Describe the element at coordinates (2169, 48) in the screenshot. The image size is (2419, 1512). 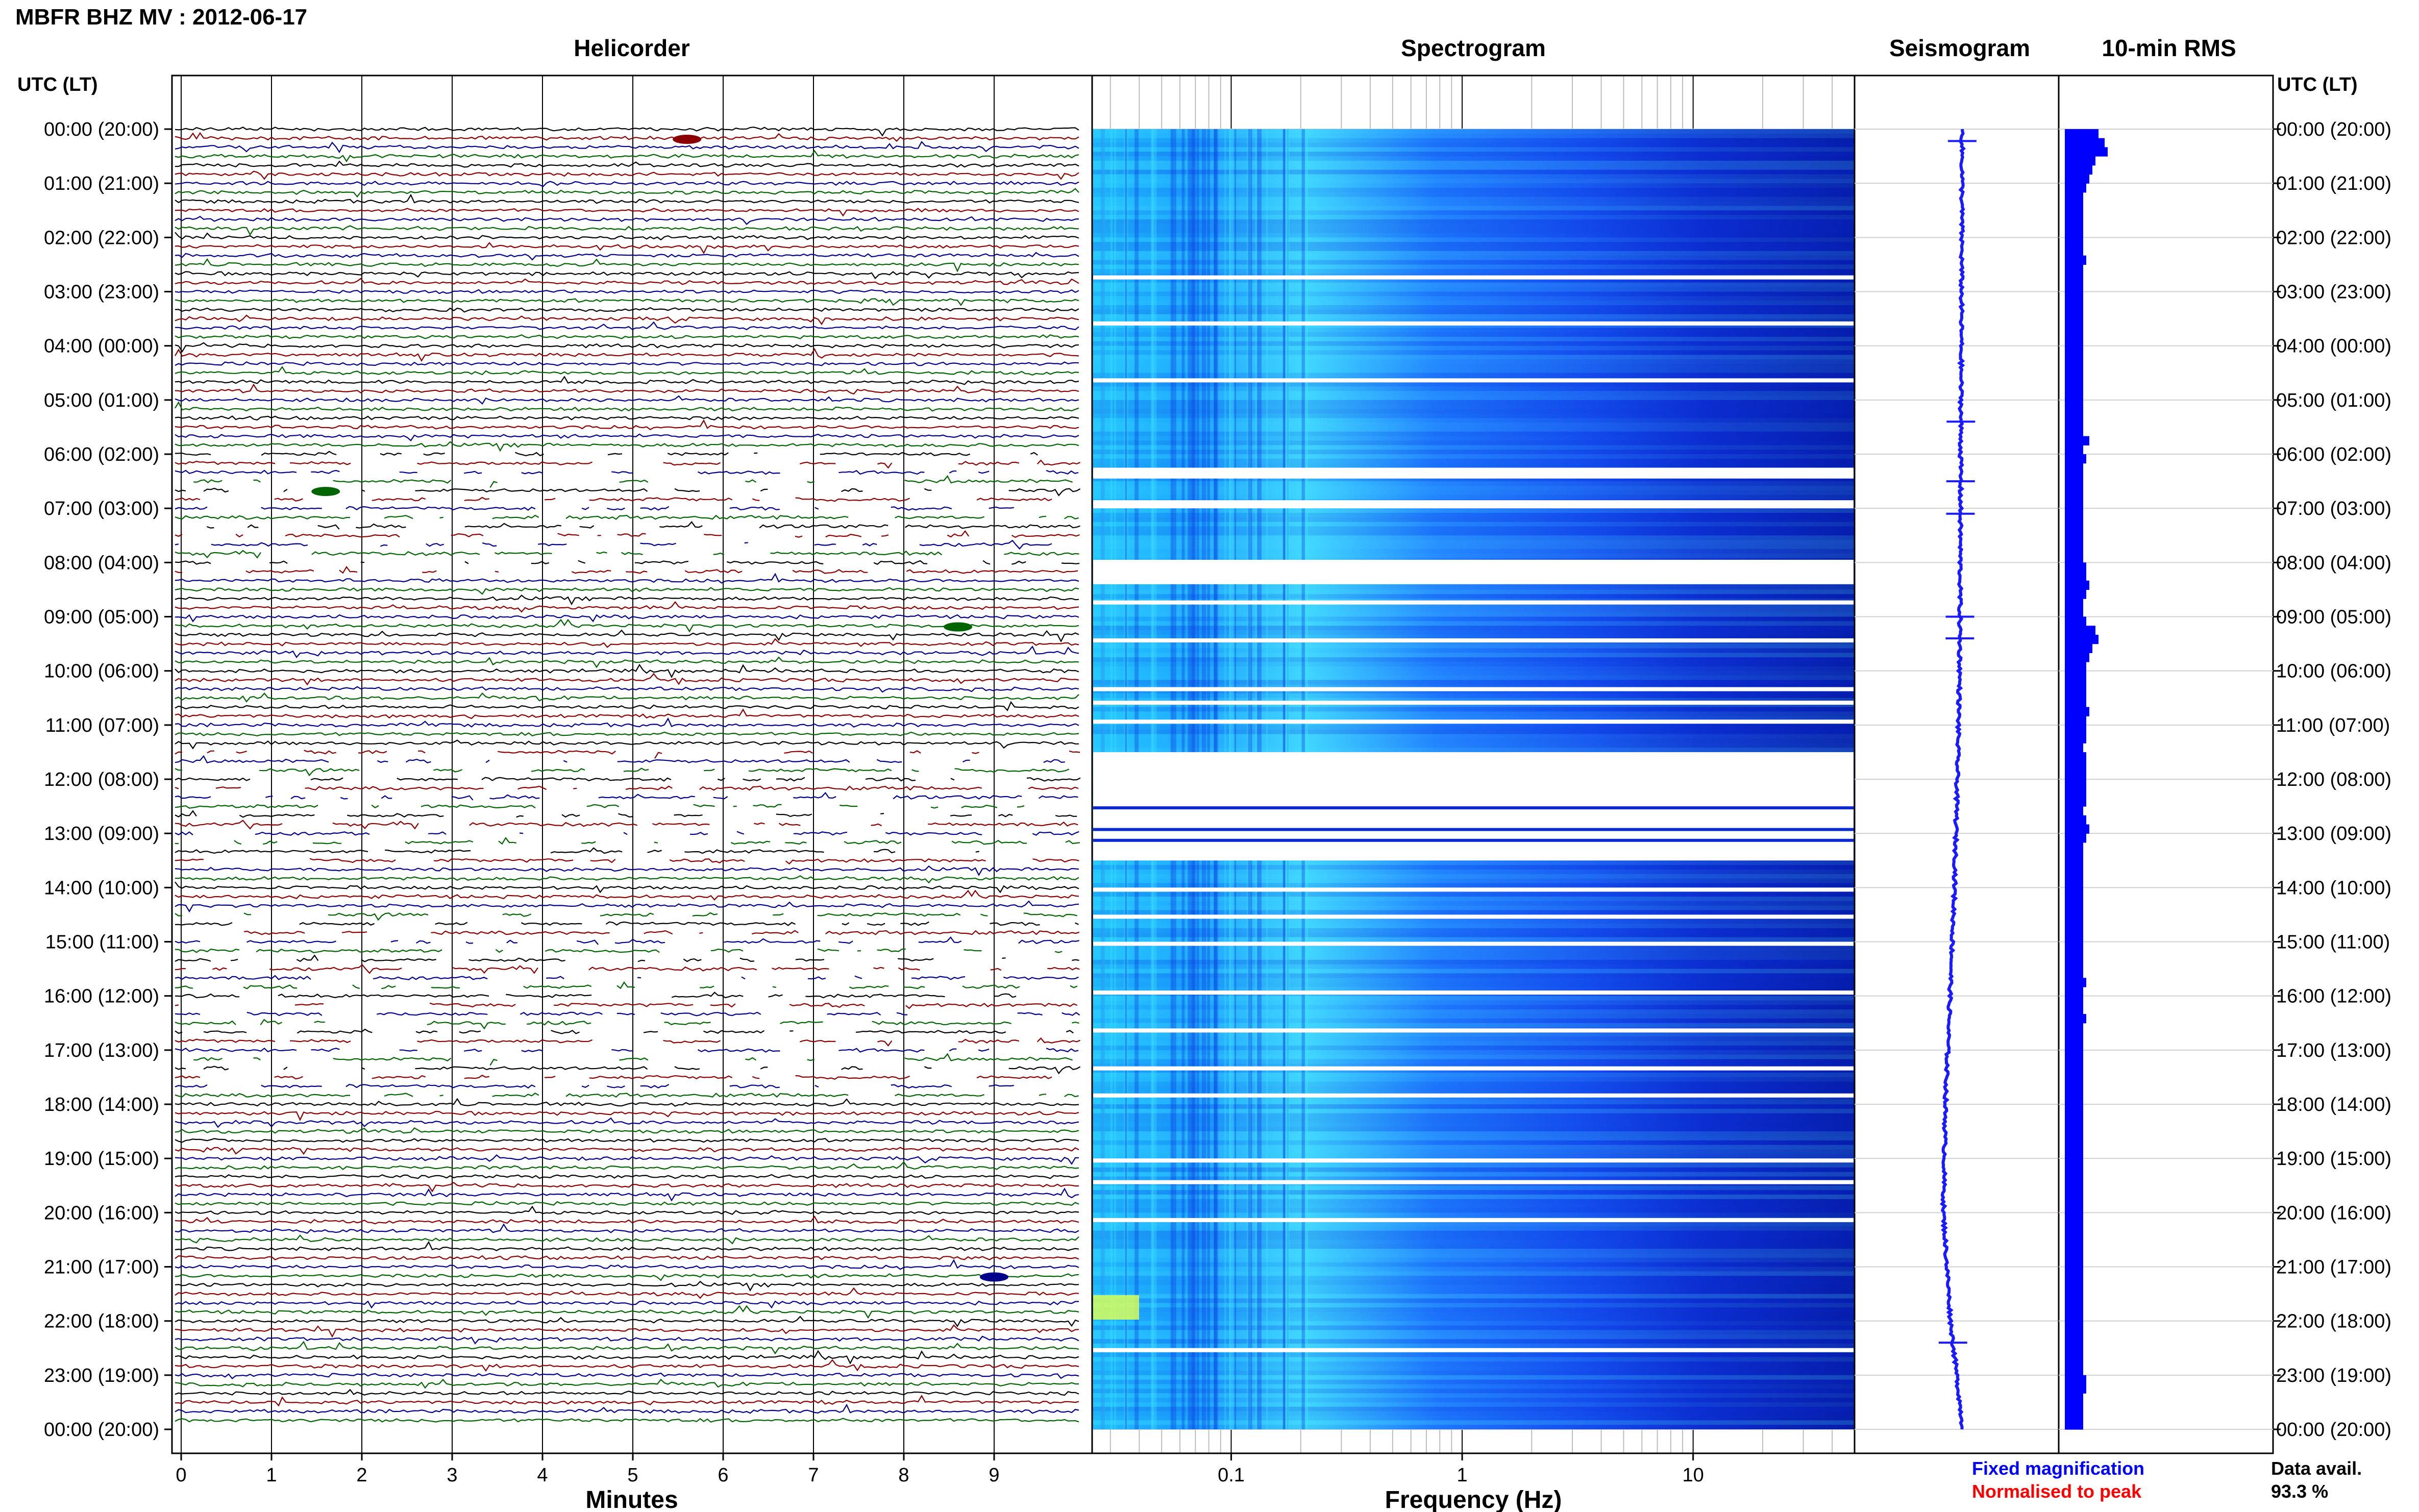
I see `rms-title: 10-min RMS` at that location.